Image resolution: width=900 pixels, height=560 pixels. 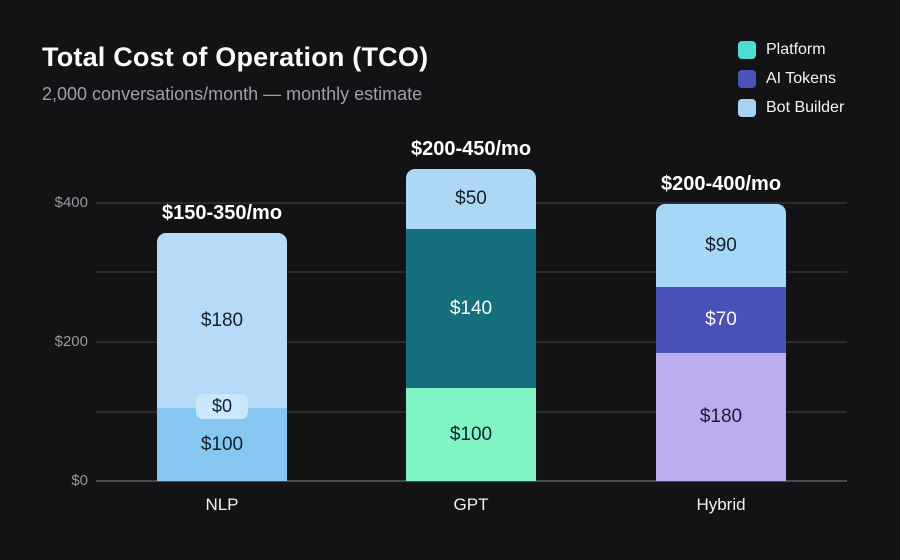 What do you see at coordinates (747, 50) in the screenshot?
I see `platform-swatch-icon` at bounding box center [747, 50].